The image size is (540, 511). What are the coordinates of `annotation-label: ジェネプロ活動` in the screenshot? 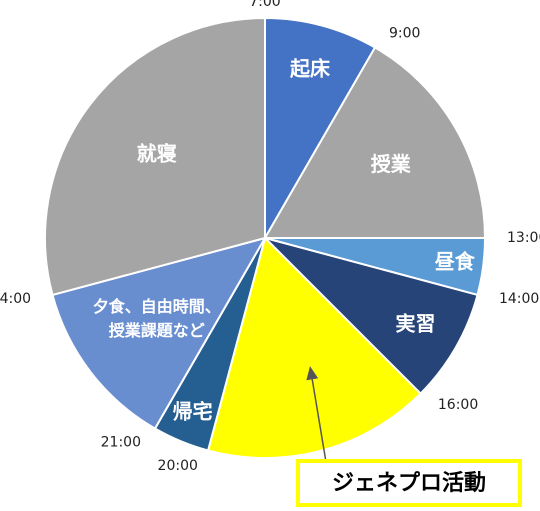 It's located at (409, 483).